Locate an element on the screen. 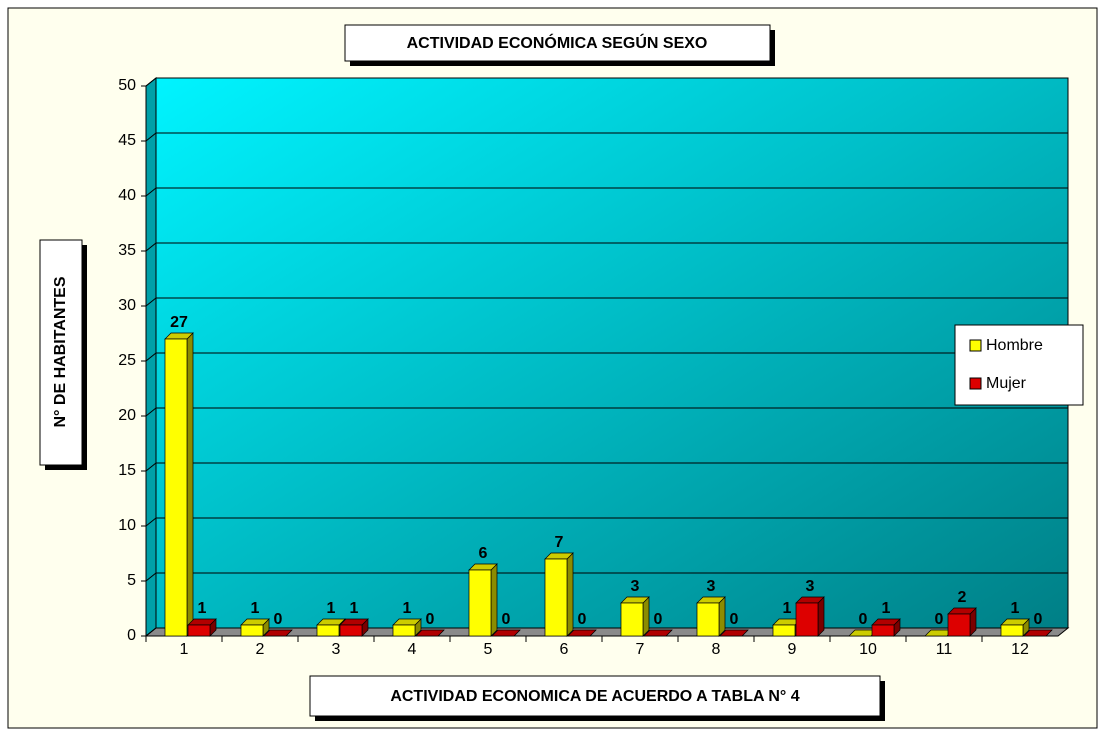  x-tick-label: 11 is located at coordinates (944, 649).